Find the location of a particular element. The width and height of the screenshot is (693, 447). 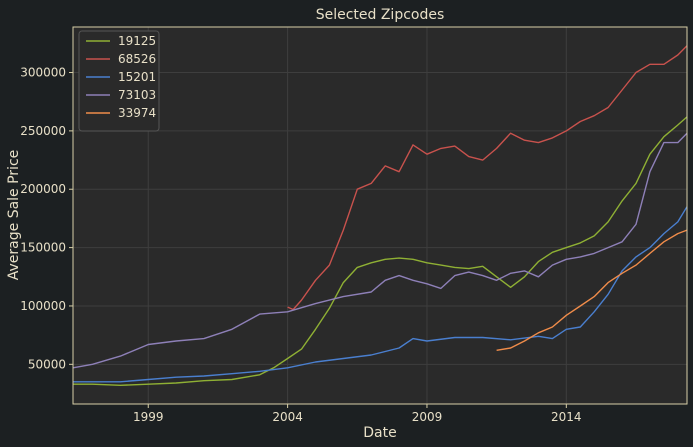

y-tick-label: 250000 is located at coordinates (43, 131).